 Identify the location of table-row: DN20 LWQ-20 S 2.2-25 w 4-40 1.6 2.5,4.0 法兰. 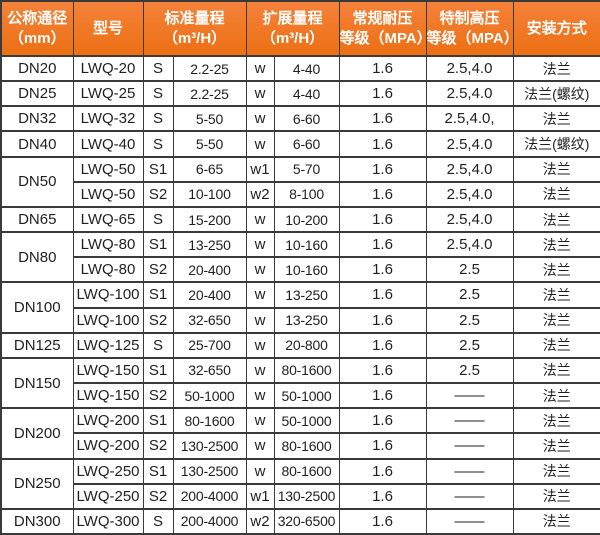
(300, 68).